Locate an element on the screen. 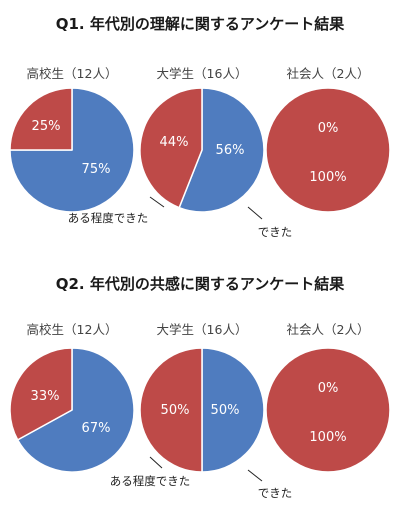 The height and width of the screenshot is (509, 400). pie-slice-q1-university-done is located at coordinates (221, 150).